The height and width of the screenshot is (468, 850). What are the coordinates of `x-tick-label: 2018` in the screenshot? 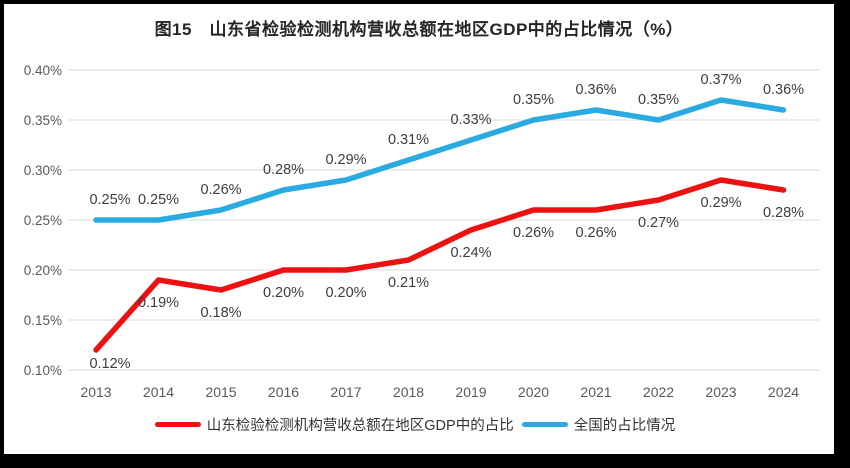 It's located at (408, 392).